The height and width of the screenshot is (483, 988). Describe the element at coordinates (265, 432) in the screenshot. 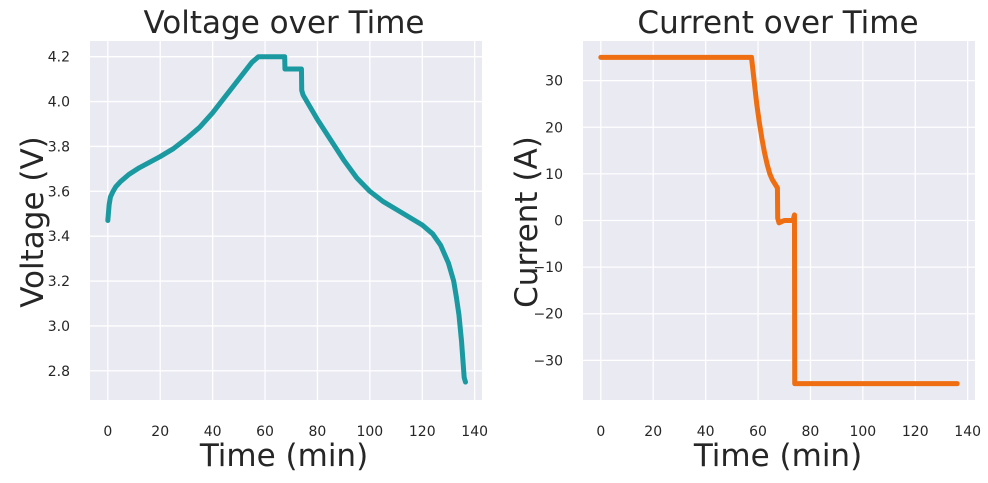

I see `voltage-x-tick-label: 60` at that location.